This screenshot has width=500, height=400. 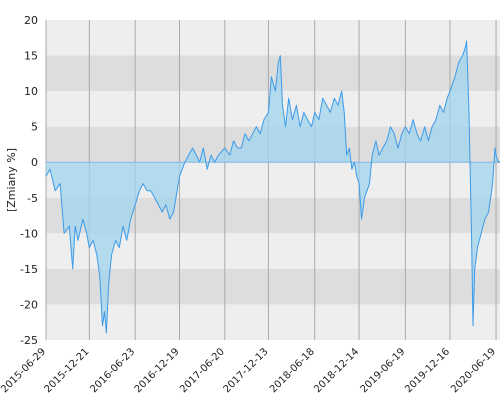 What do you see at coordinates (11, 180) in the screenshot?
I see `y-axis-label: [Zmiany %]` at bounding box center [11, 180].